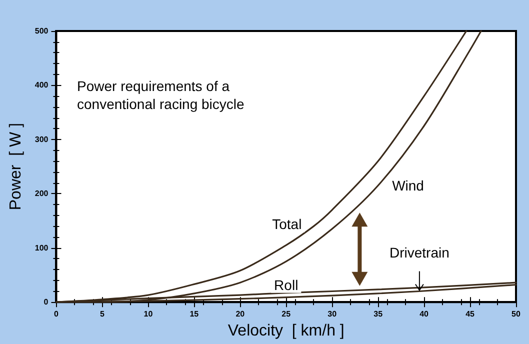 Image resolution: width=529 pixels, height=344 pixels. Describe the element at coordinates (102, 314) in the screenshot. I see `x-tick-label: 5` at that location.